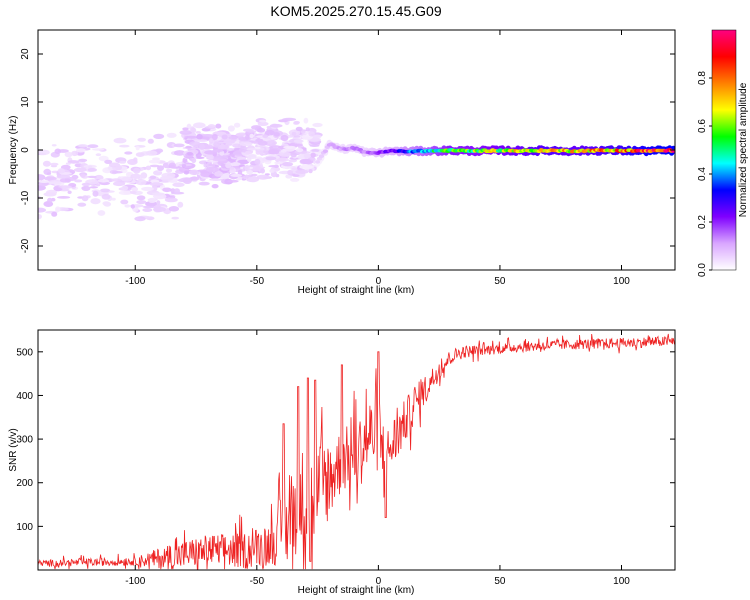 The width and height of the screenshot is (750, 600). Describe the element at coordinates (743, 149) in the screenshot. I see `colorbar-label: Normalized spectral amplitude` at that location.